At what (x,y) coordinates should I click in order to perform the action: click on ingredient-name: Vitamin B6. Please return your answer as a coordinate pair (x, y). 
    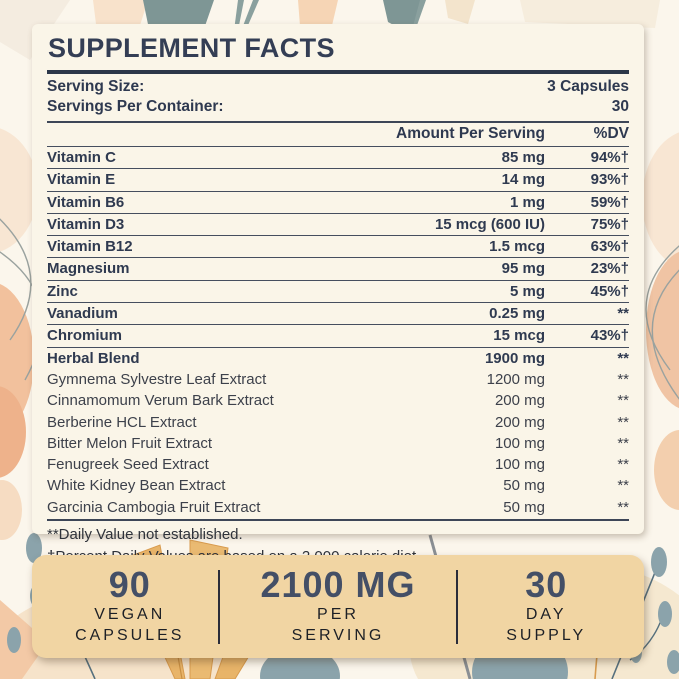
    Looking at the image, I should click on (86, 202).